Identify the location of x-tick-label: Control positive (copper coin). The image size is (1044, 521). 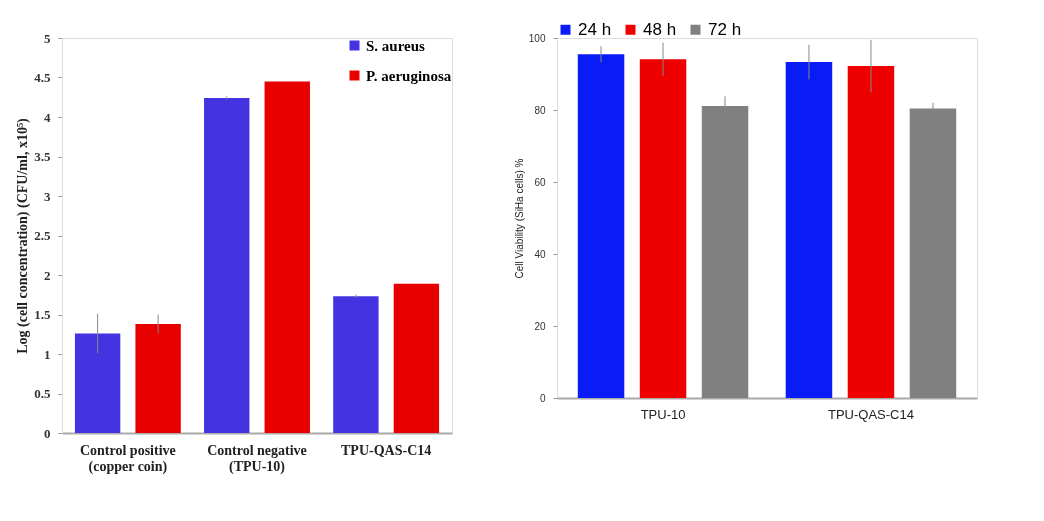
(127, 458).